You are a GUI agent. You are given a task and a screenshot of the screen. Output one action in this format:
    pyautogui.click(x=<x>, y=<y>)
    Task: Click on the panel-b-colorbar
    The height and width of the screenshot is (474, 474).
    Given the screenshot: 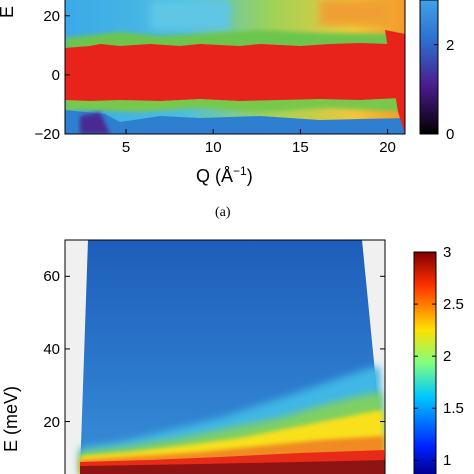 What is the action you would take?
    pyautogui.click(x=425, y=363)
    